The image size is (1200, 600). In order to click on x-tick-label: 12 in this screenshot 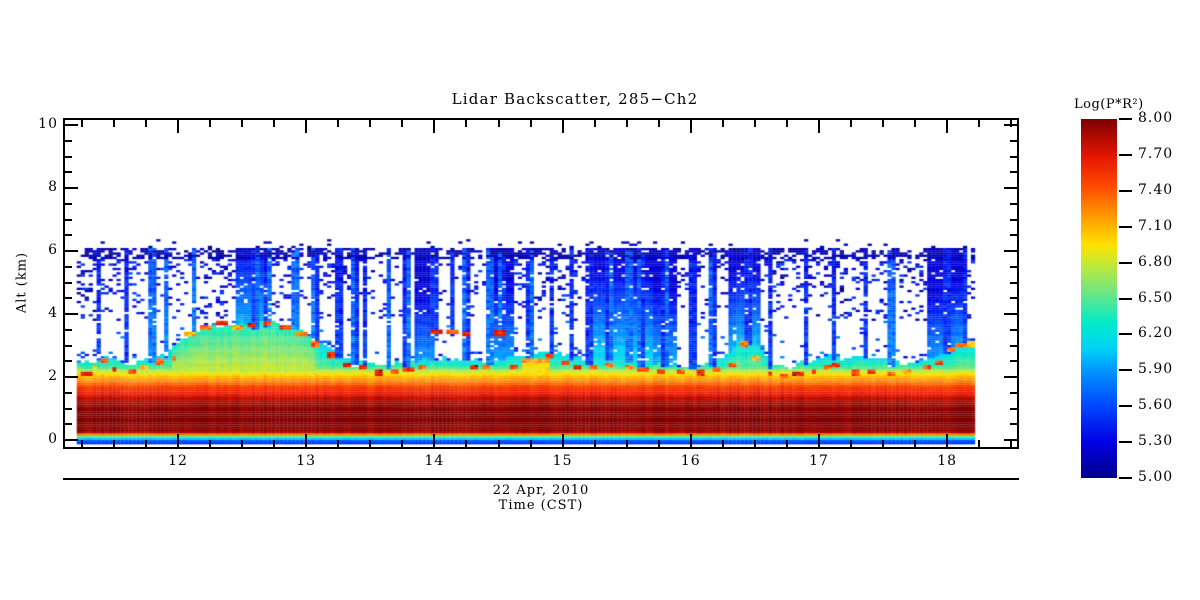, I will do `click(178, 461)`.